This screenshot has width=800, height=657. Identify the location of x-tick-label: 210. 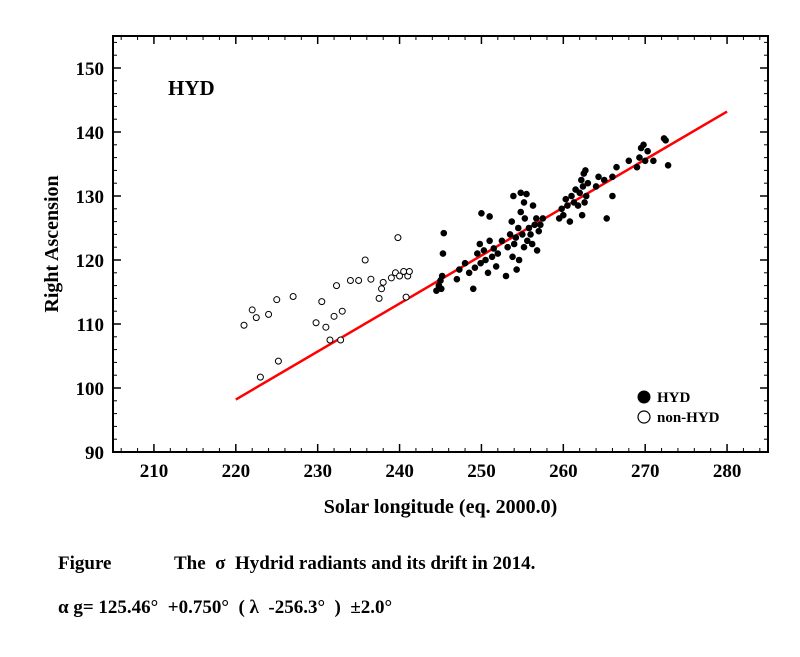
(154, 471).